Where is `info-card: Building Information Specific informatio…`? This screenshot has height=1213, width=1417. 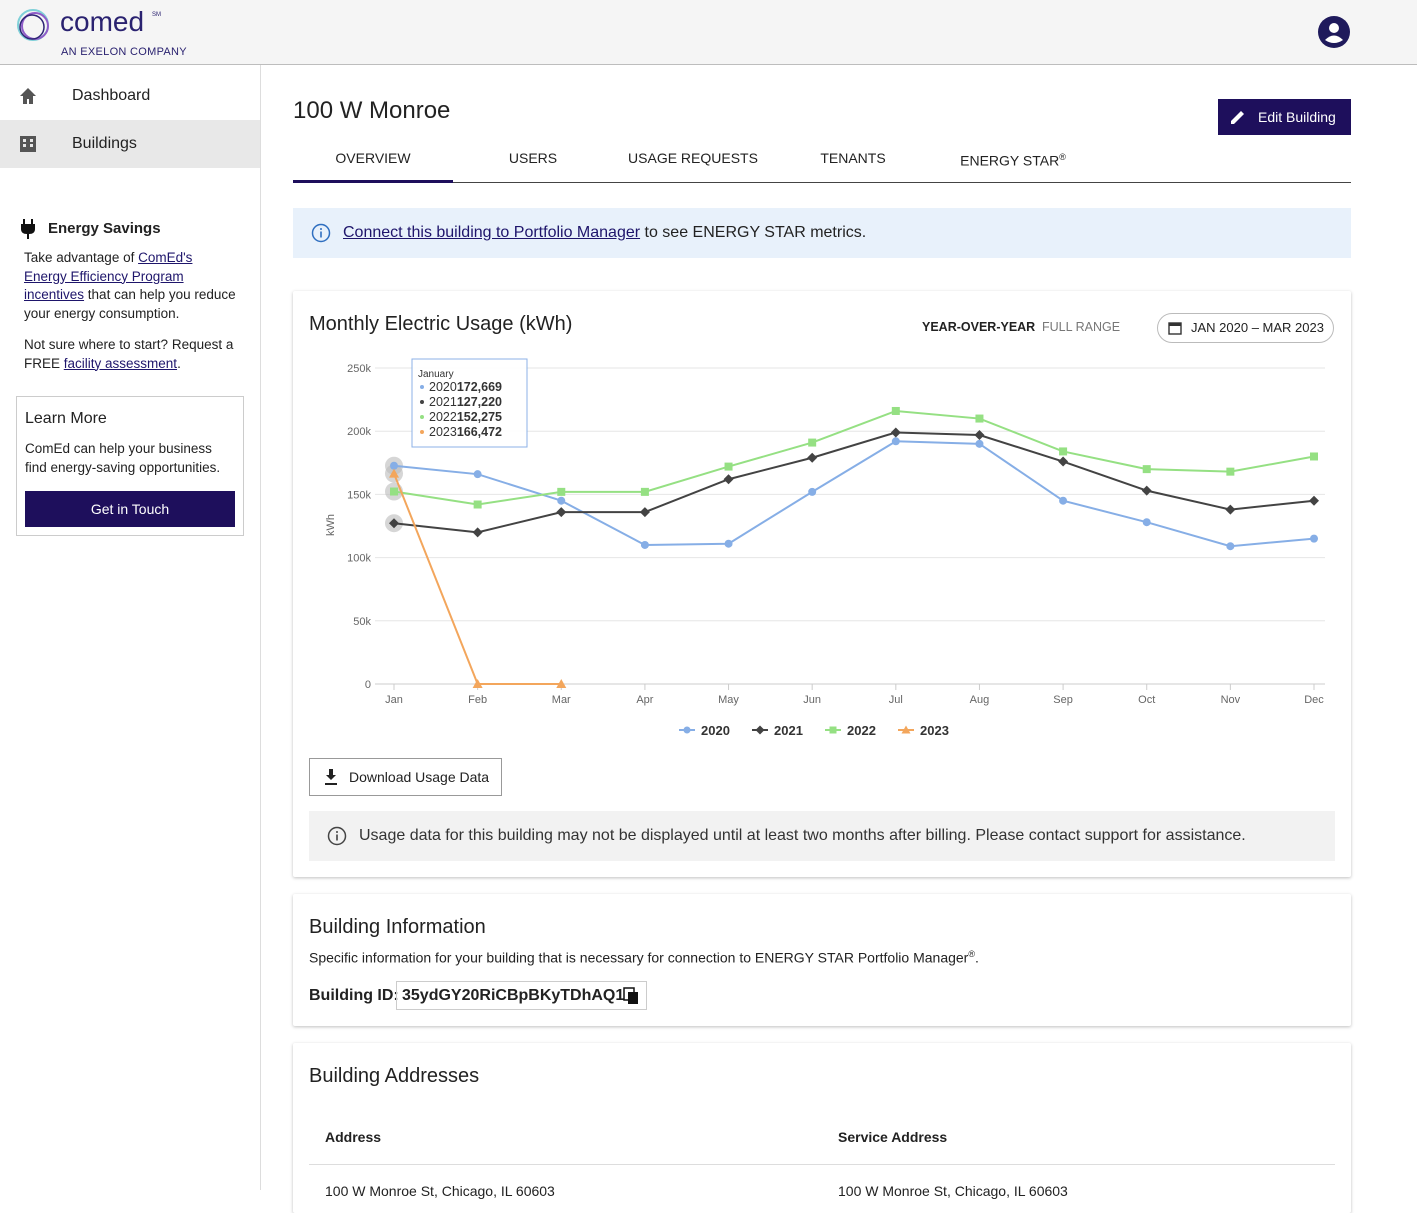 info-card: Building Information Specific informatio… is located at coordinates (822, 960).